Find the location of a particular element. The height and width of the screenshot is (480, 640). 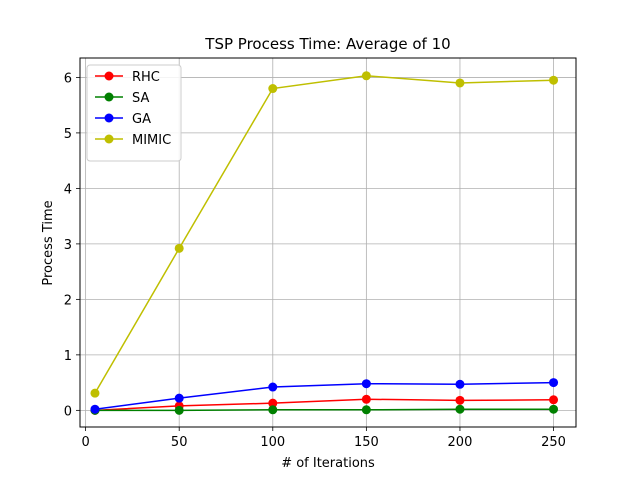

x-tick-label: 50 is located at coordinates (179, 442).